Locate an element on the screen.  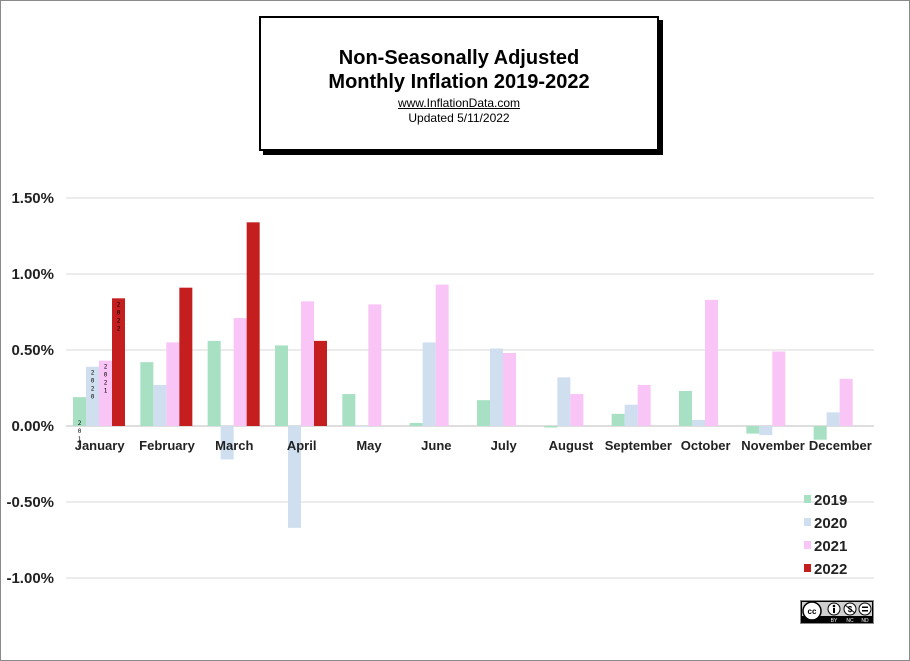
bar-2020-december is located at coordinates (833, 419).